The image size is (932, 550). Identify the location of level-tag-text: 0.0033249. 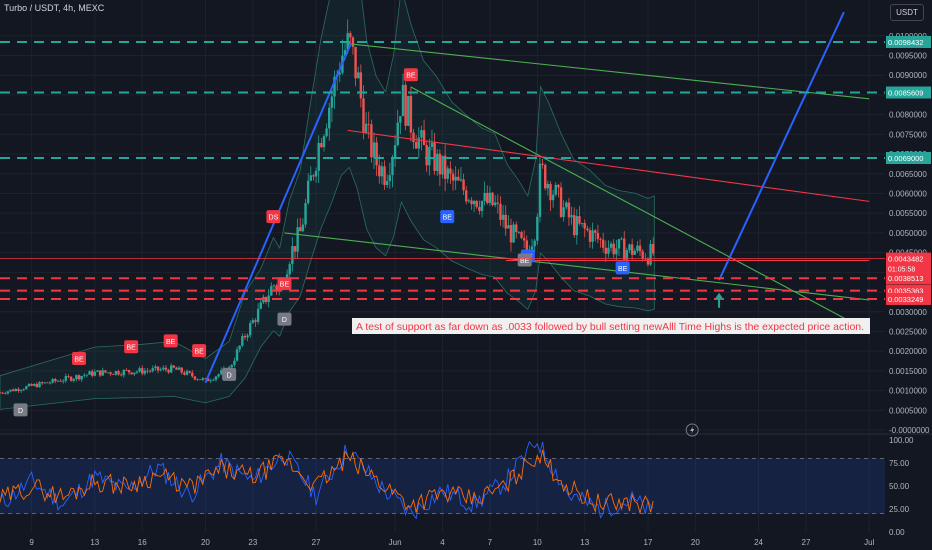
(905, 299).